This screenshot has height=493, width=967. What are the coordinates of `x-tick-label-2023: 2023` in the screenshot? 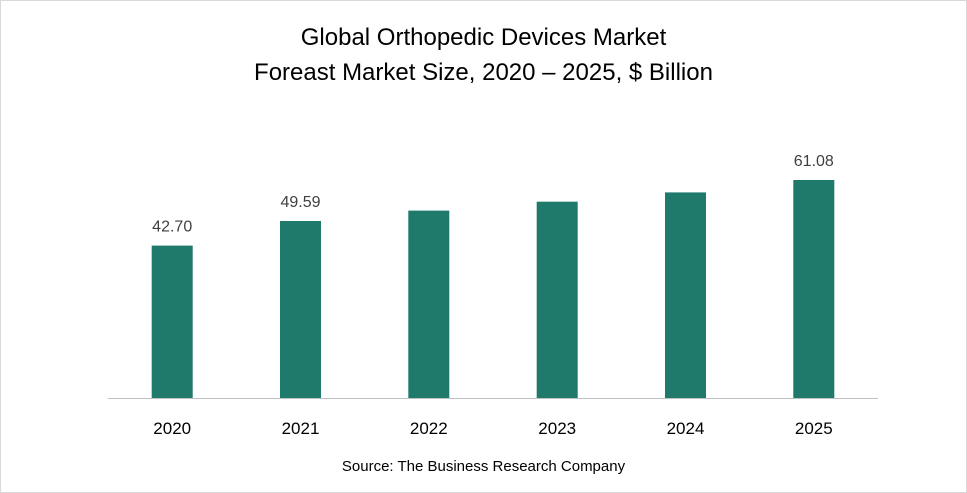 It's located at (557, 428).